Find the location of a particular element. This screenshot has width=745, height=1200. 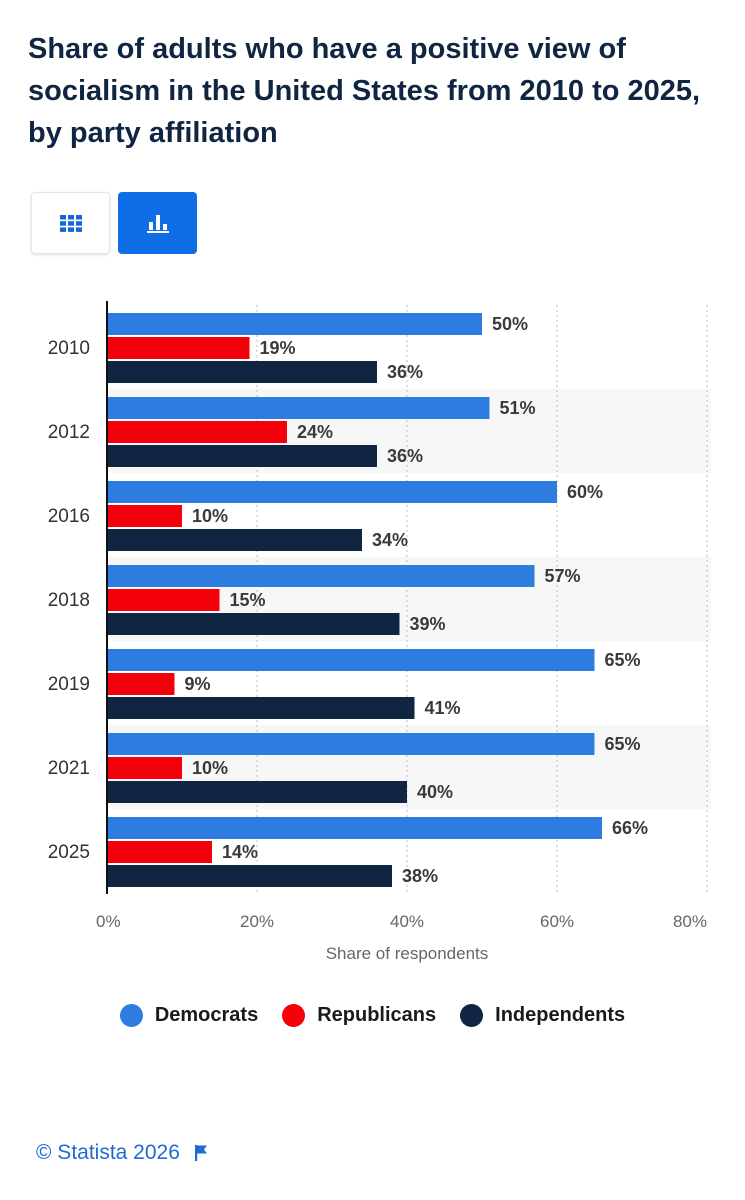

data-label-republicans-2019: 9% is located at coordinates (198, 684).